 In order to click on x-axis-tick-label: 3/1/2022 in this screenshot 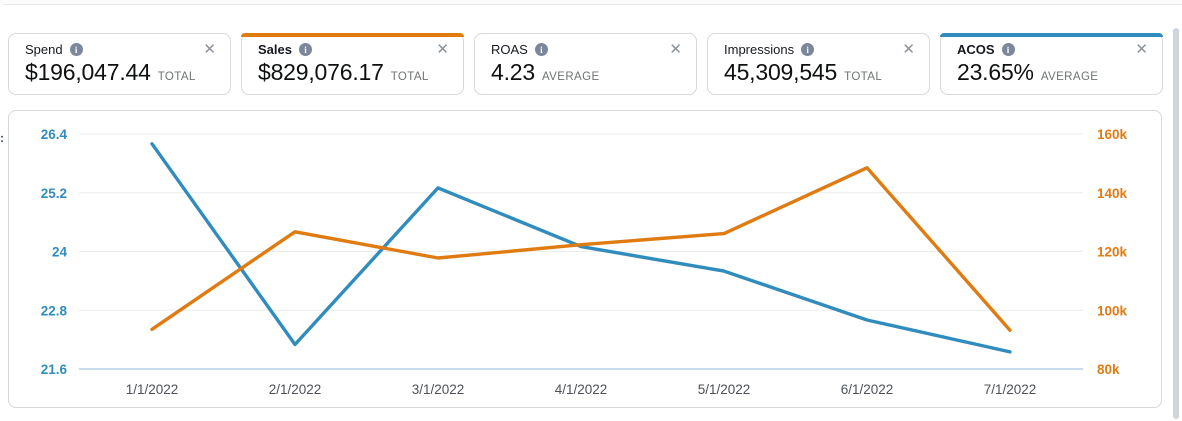, I will do `click(438, 389)`.